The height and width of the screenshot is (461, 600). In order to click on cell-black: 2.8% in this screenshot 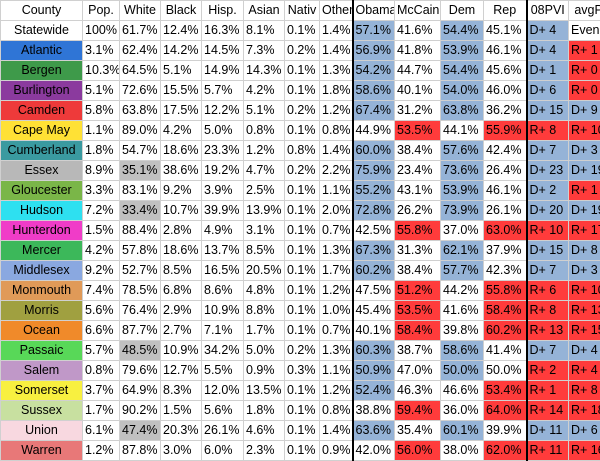, I will do `click(181, 230)`.